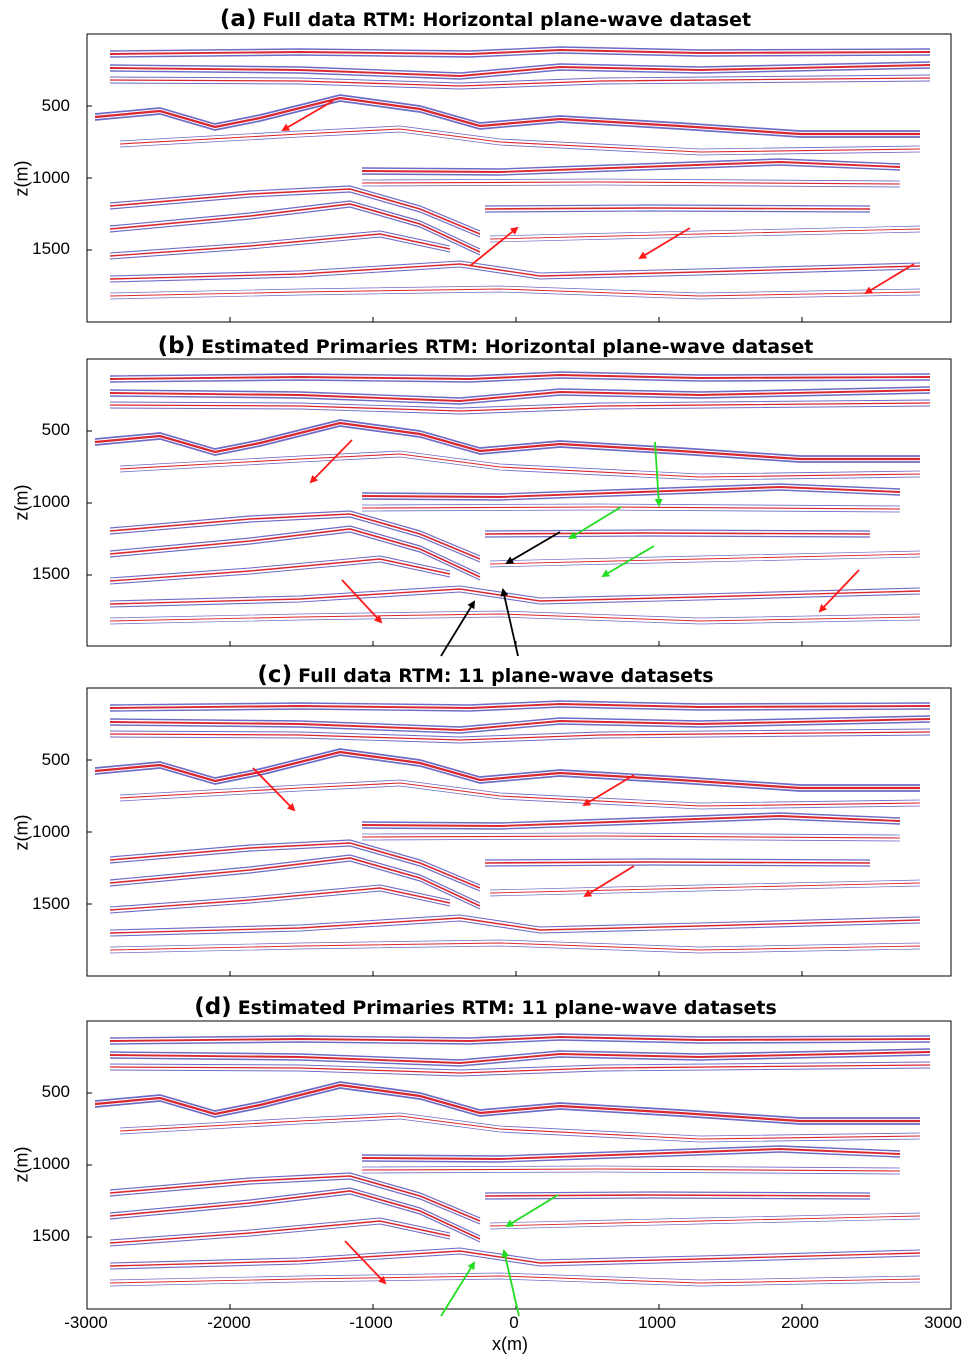 Image resolution: width=971 pixels, height=1358 pixels. What do you see at coordinates (55, 429) in the screenshot?
I see `panel-b-ytick-500: 500` at bounding box center [55, 429].